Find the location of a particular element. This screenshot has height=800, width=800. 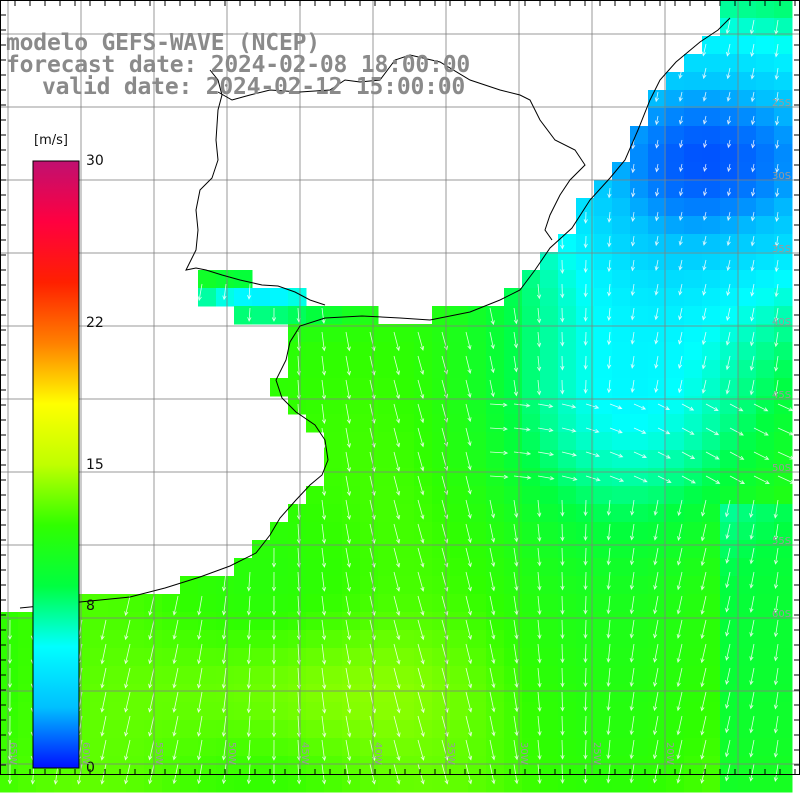

latitude-label: 30S is located at coordinates (782, 176).